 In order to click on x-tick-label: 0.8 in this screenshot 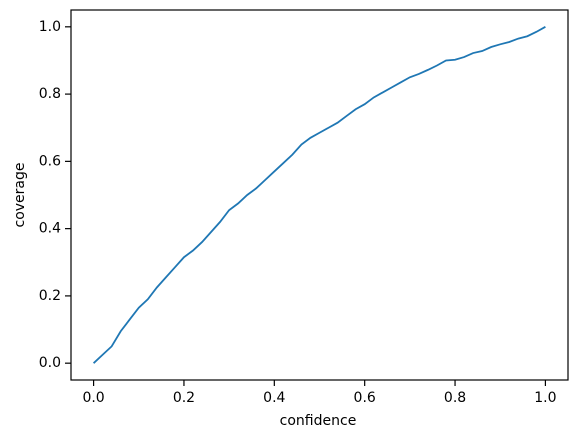, I will do `click(455, 398)`.